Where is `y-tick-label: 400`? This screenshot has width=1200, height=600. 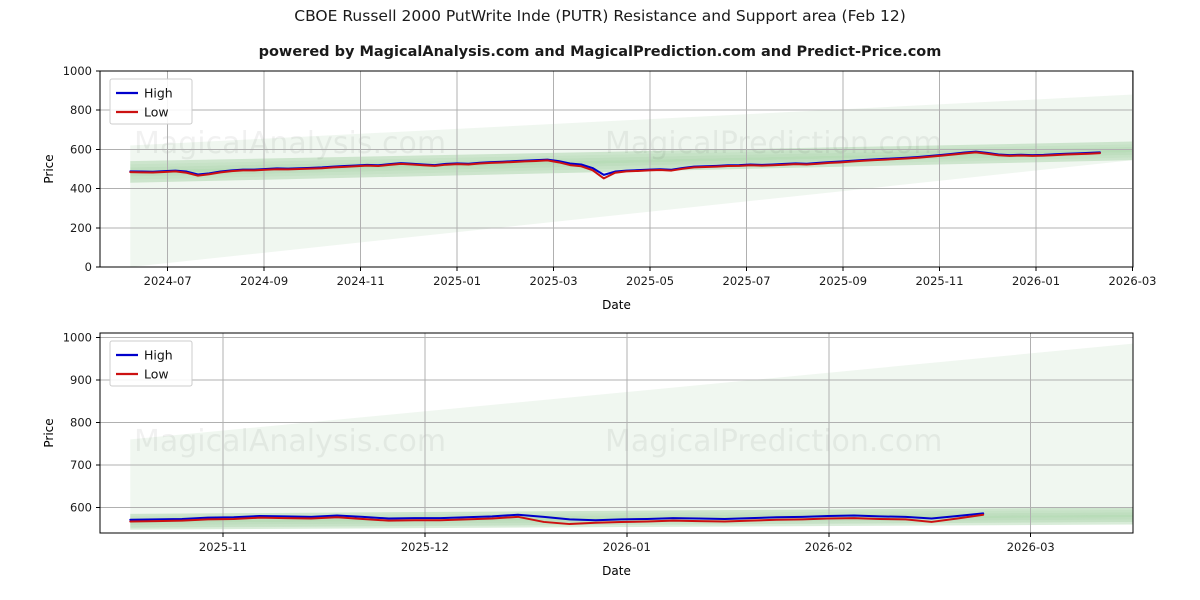 y-tick-label: 400 is located at coordinates (81, 189).